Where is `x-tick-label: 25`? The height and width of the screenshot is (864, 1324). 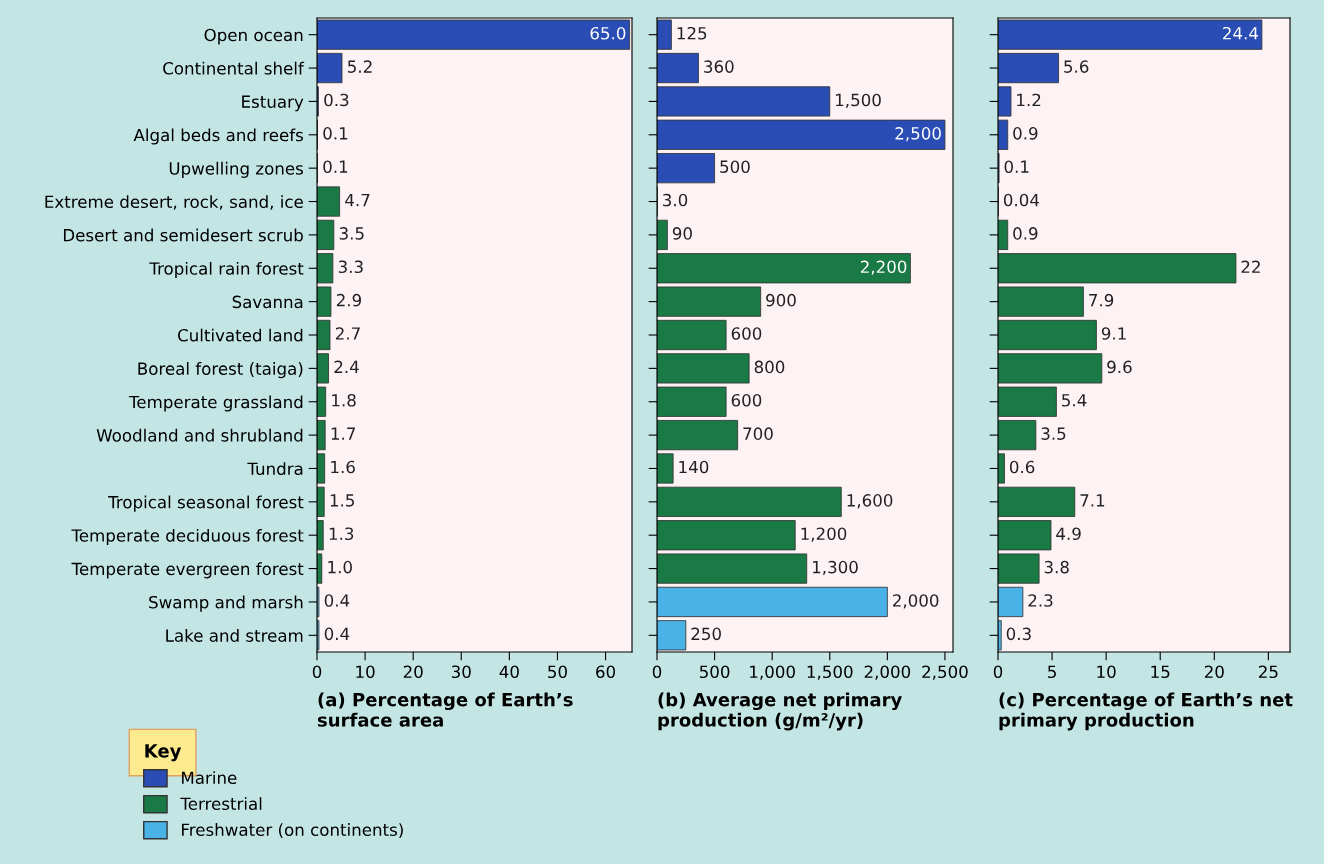
x-tick-label: 25 is located at coordinates (1268, 672).